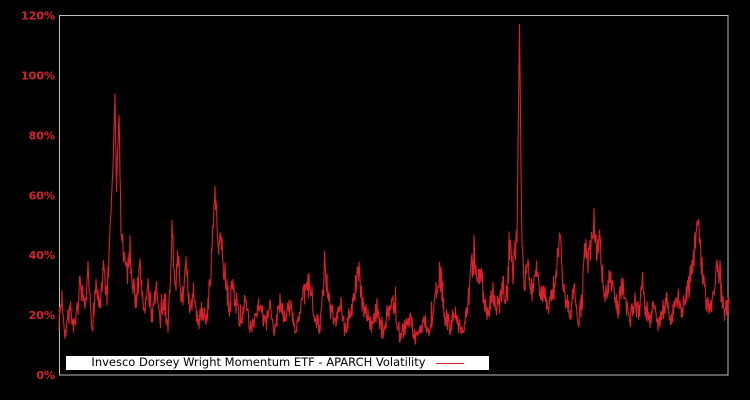 The image size is (750, 400). I want to click on y-axis: 0% 20% 40% 60% 80% 100% 120%, so click(38, 196).